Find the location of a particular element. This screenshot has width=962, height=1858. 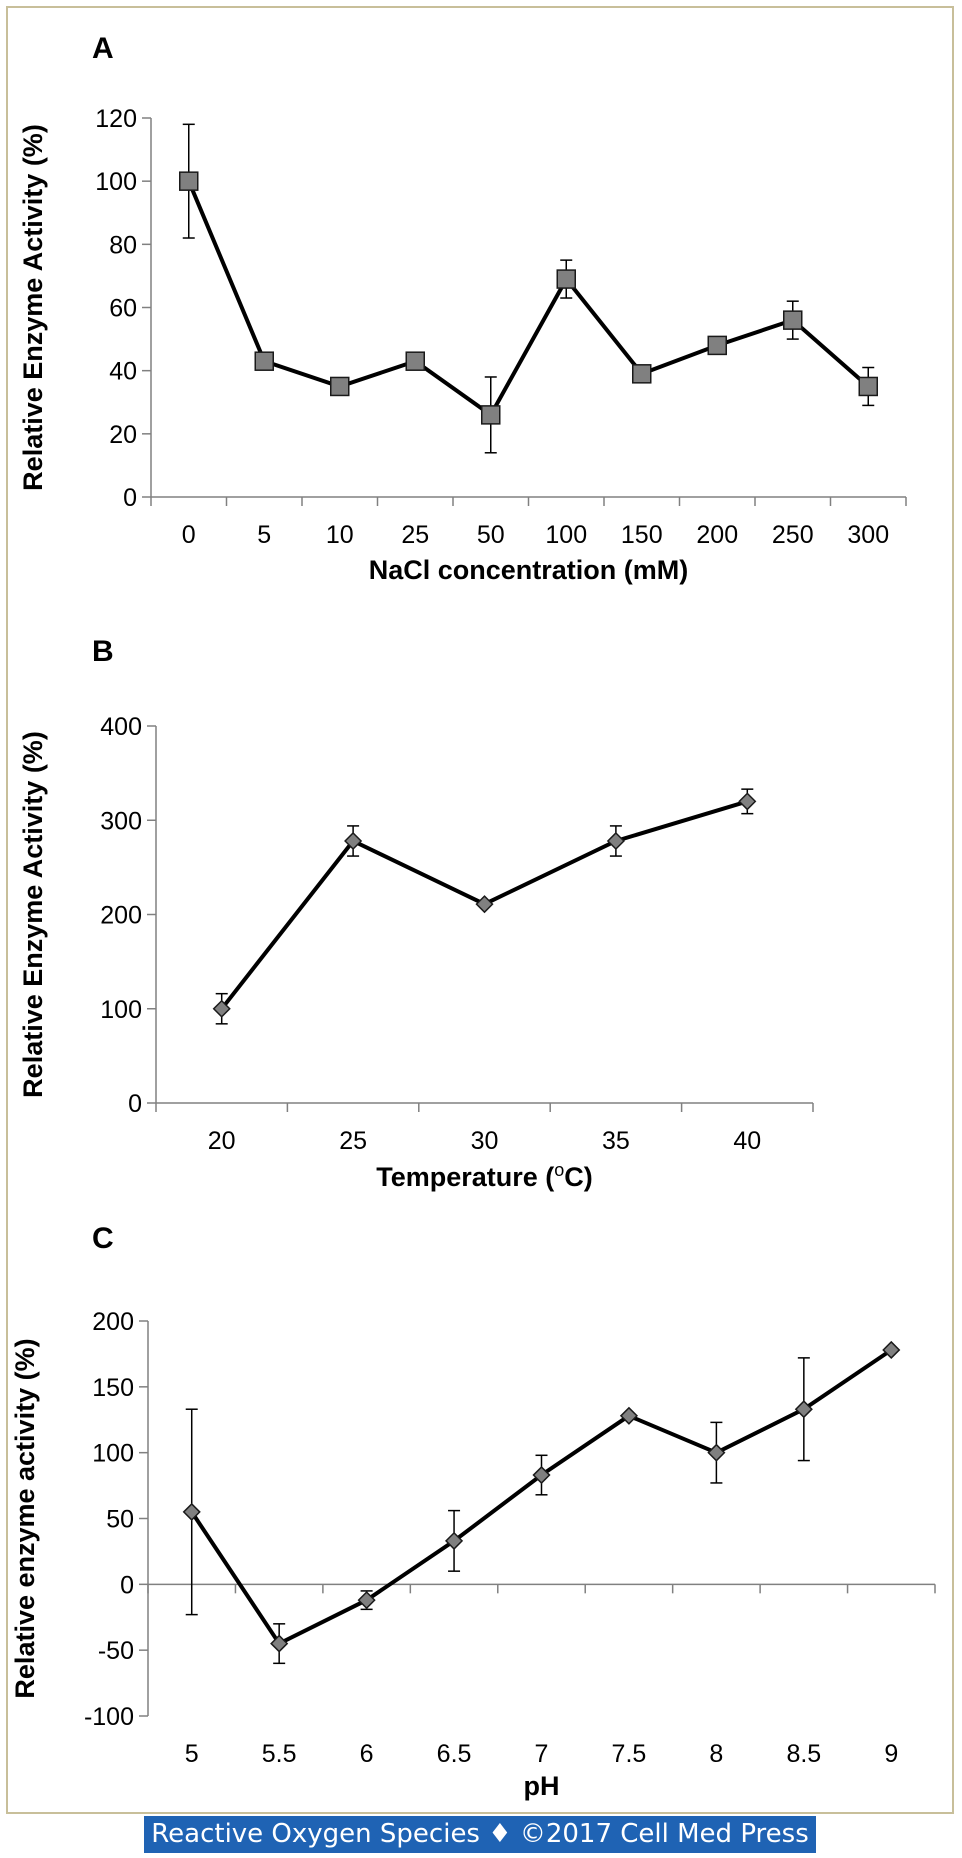

panel-b-x-tick-label: 40 is located at coordinates (747, 1141).